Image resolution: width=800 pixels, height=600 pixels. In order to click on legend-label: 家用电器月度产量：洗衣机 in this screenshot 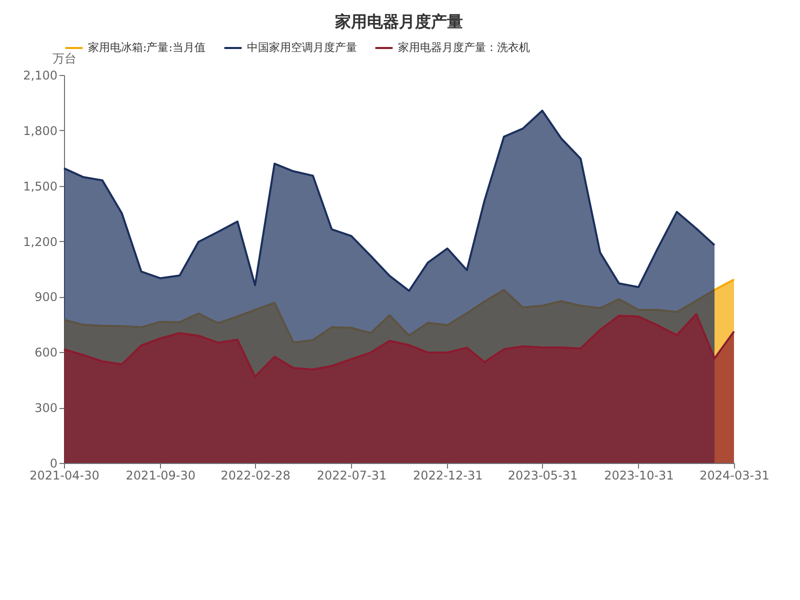, I will do `click(464, 47)`.